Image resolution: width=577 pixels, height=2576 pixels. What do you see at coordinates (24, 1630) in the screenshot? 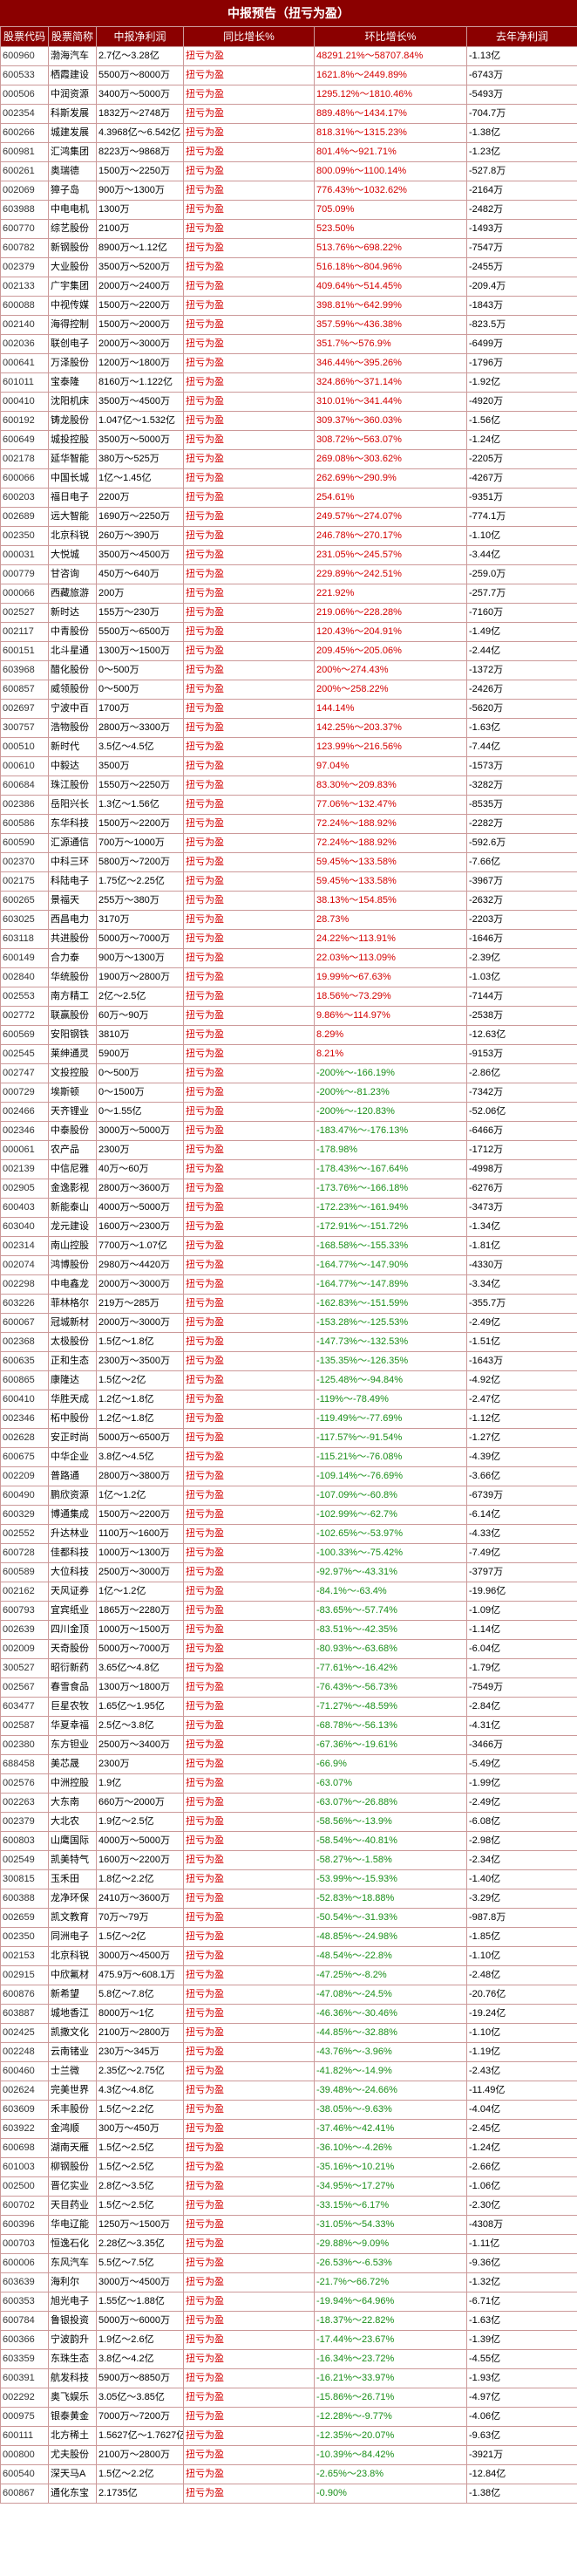
I see `cell-code: 002639` at bounding box center [24, 1630].